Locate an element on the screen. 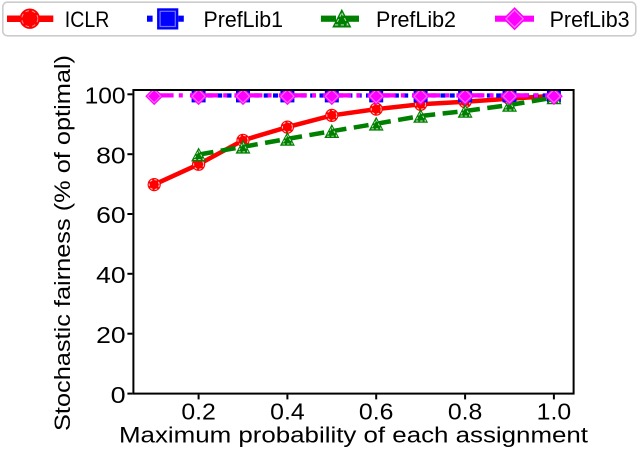 The height and width of the screenshot is (452, 640). svg-text: 0 is located at coordinates (118, 395).